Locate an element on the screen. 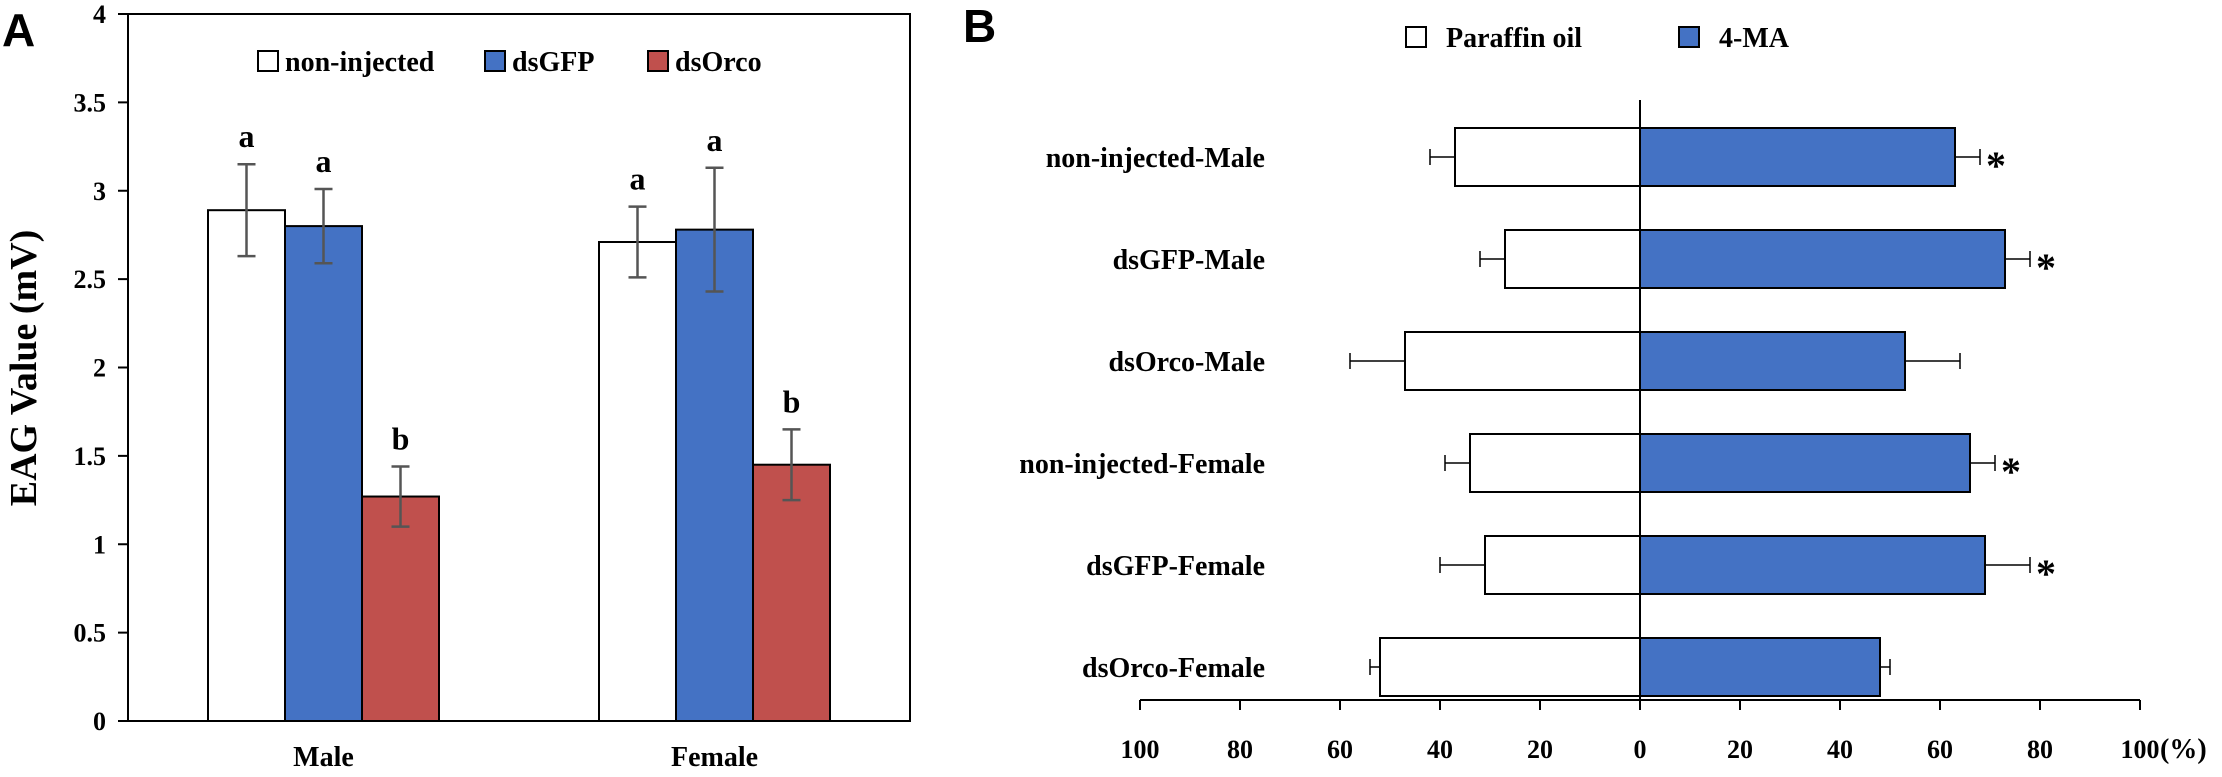  panel-a-y-tick-label: 0.5 is located at coordinates (90, 633).